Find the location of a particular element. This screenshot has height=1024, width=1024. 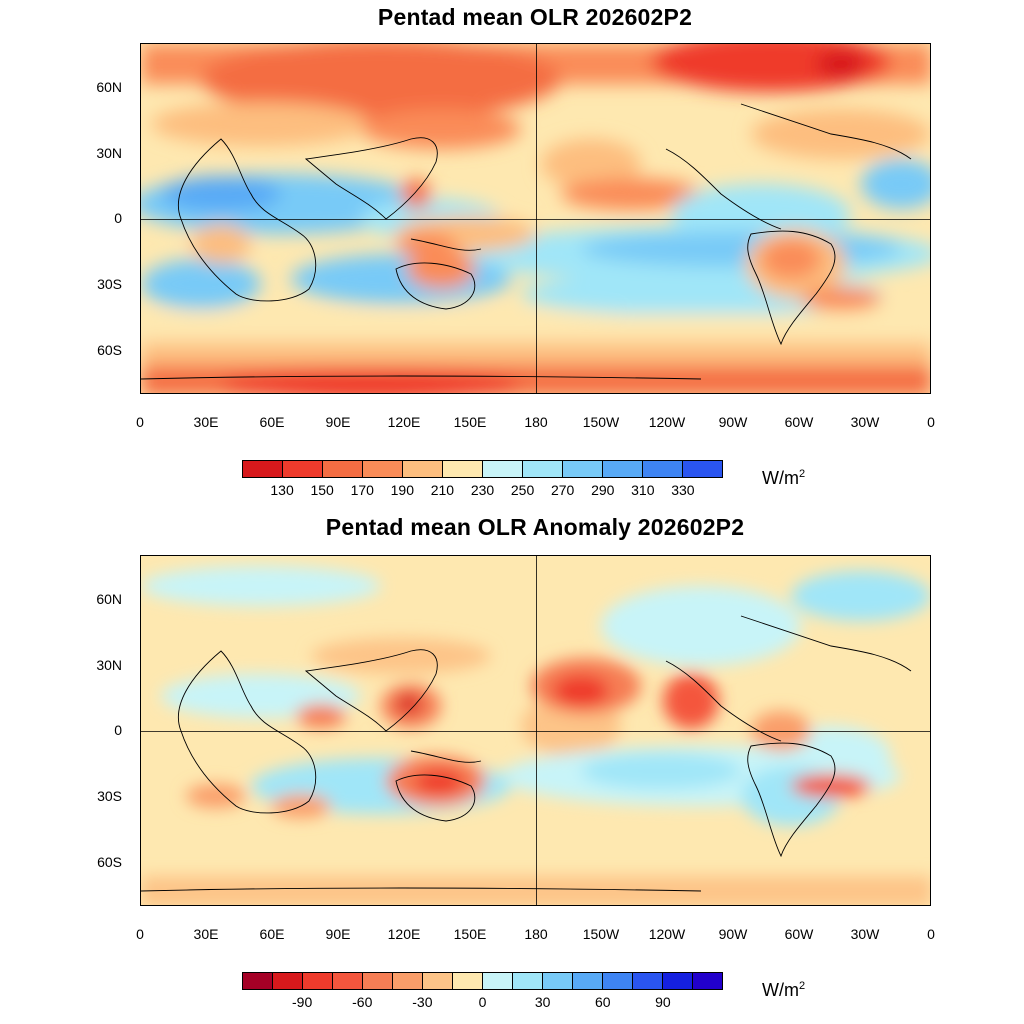

colorbar-label: 230 is located at coordinates (482, 490).